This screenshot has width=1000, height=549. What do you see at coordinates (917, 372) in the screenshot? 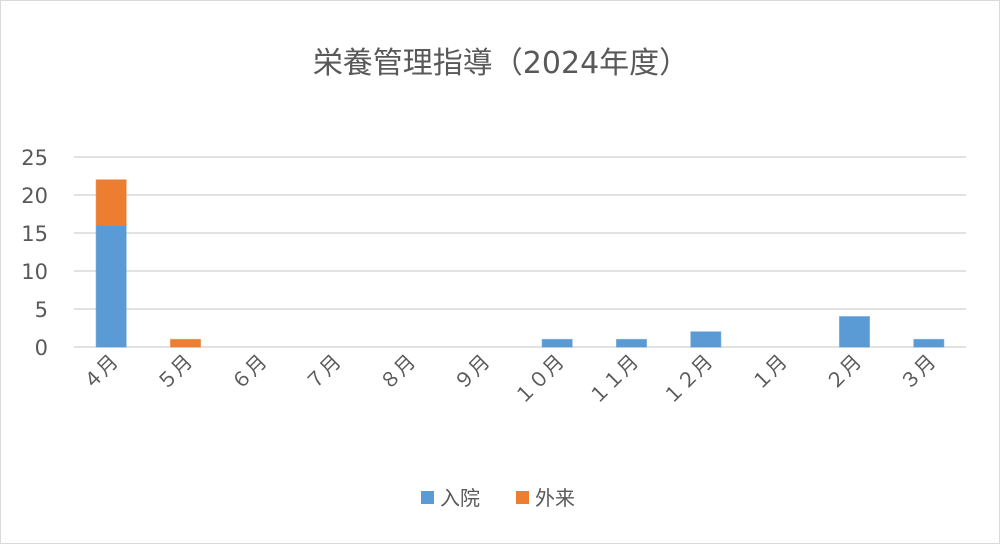
I see `x-tick-label: ３月` at bounding box center [917, 372].